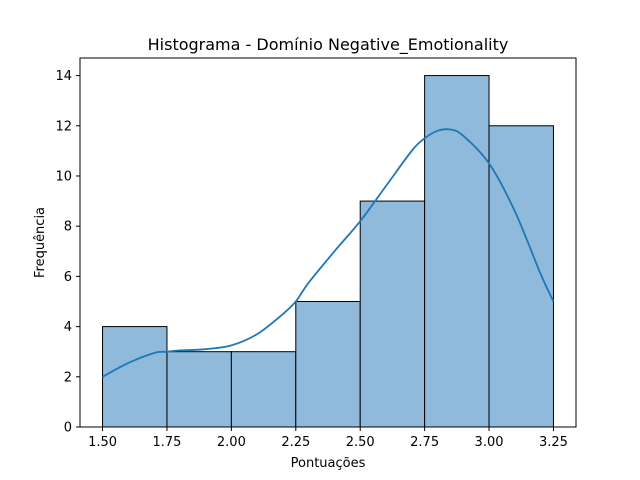 Image resolution: width=640 pixels, height=480 pixels. I want to click on x-tick-label: 1.75, so click(166, 442).